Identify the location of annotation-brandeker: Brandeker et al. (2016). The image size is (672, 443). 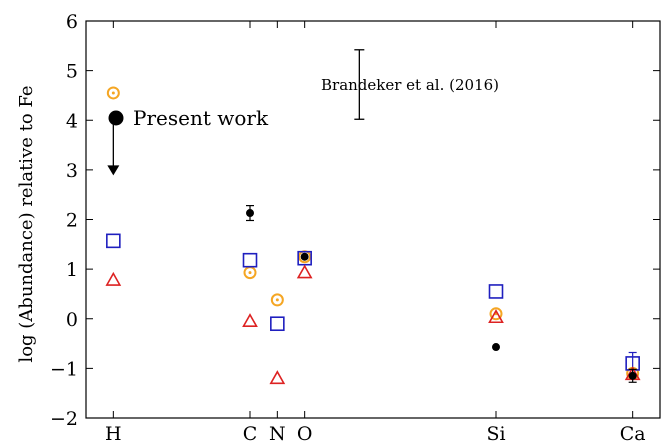
(410, 84).